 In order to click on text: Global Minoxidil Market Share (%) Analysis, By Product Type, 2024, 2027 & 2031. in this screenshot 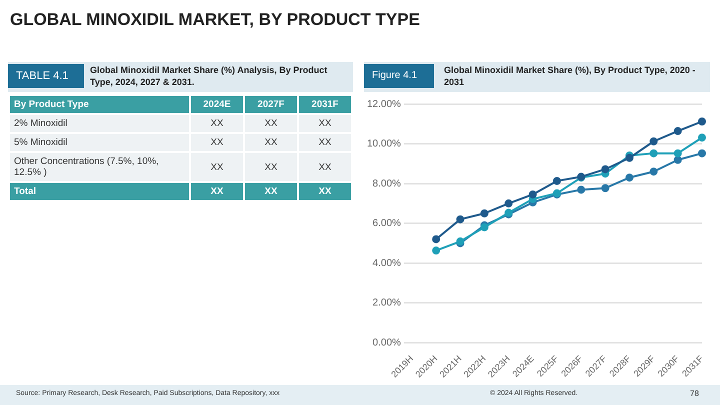, I will do `click(209, 76)`.